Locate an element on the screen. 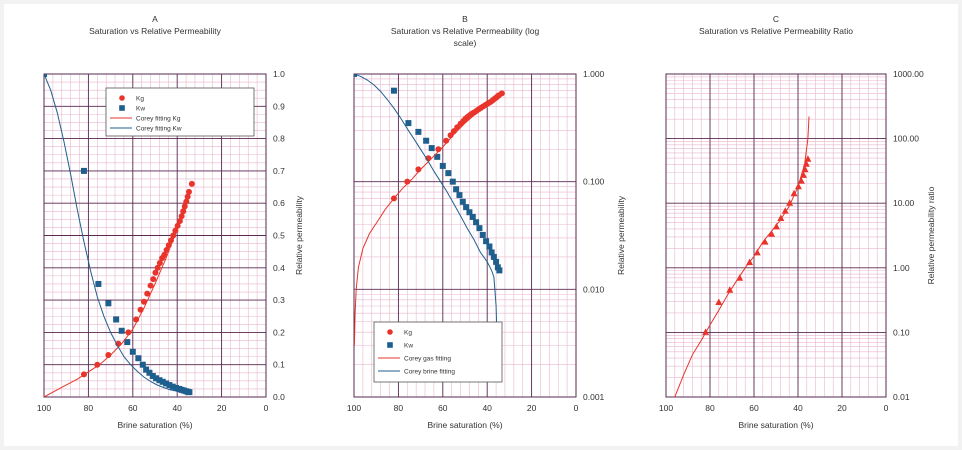 This screenshot has height=450, width=962. y-tick-label: 0.100 is located at coordinates (594, 182).